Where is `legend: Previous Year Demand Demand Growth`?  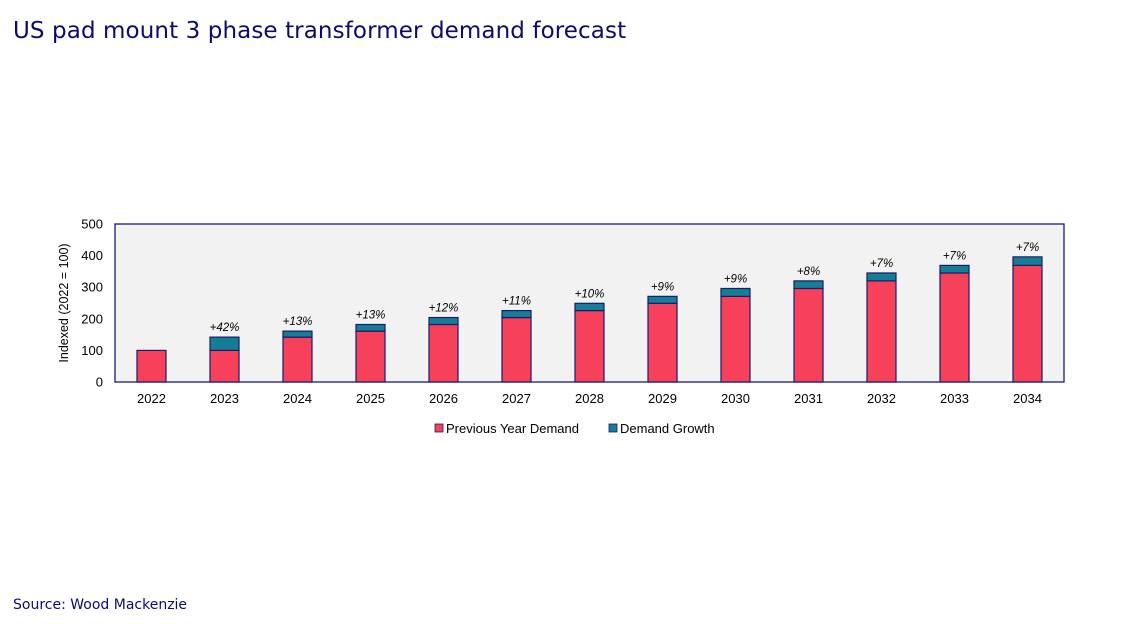 legend: Previous Year Demand Demand Growth is located at coordinates (574, 428).